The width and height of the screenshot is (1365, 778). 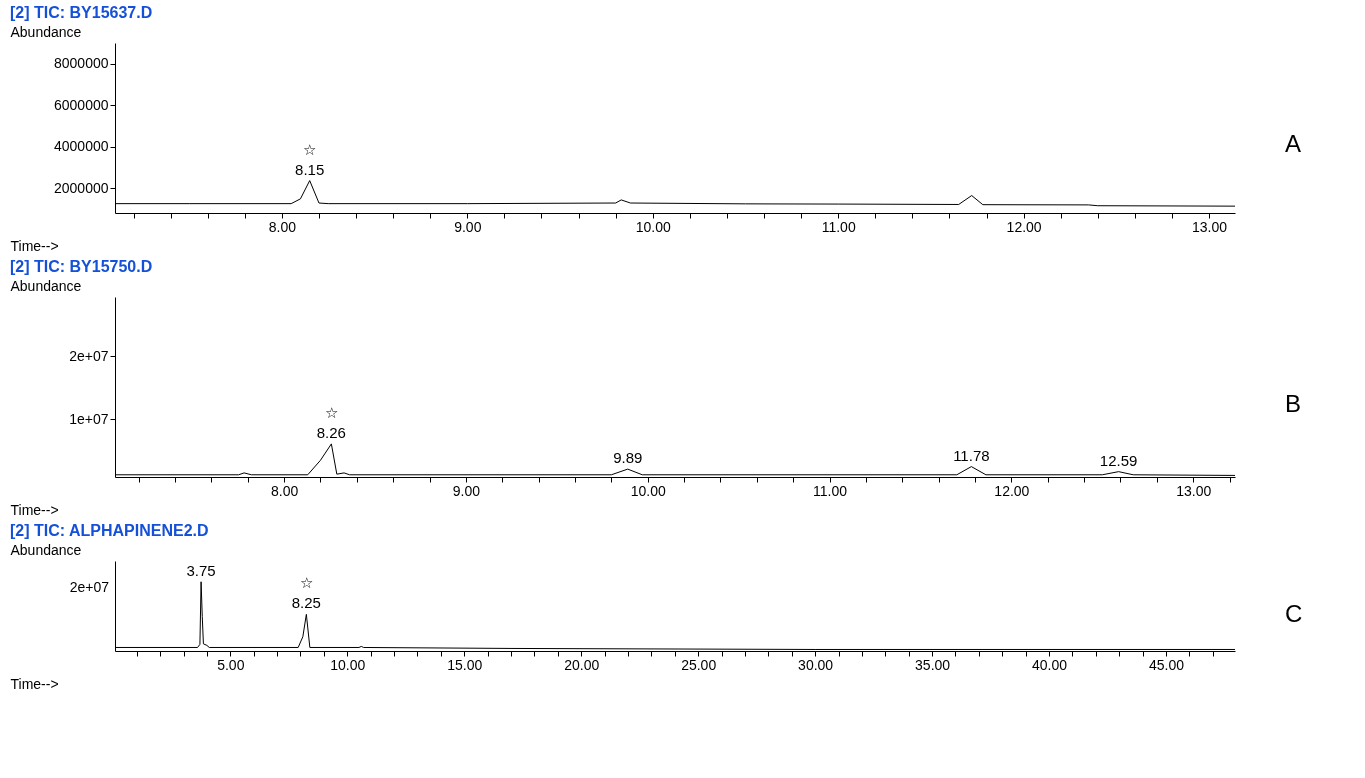 What do you see at coordinates (933, 664) in the screenshot?
I see `x-tick-label: 35.00` at bounding box center [933, 664].